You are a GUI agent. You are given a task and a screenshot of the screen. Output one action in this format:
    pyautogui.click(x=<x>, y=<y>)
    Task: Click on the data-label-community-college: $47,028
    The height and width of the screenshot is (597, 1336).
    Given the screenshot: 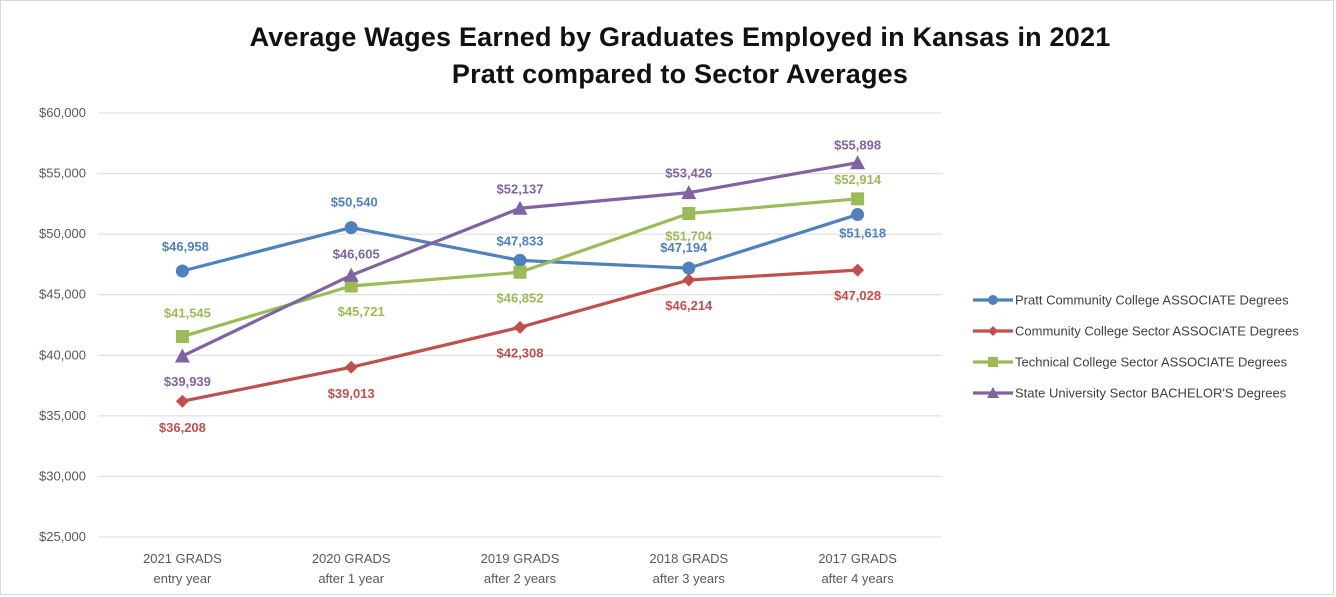 What is the action you would take?
    pyautogui.click(x=857, y=295)
    